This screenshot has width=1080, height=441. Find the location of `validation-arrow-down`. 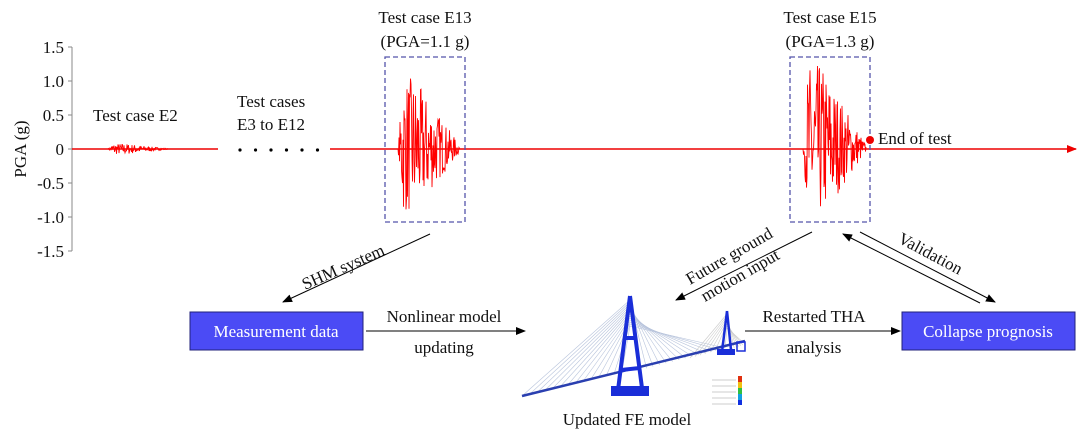

validation-arrow-down is located at coordinates (927, 267).